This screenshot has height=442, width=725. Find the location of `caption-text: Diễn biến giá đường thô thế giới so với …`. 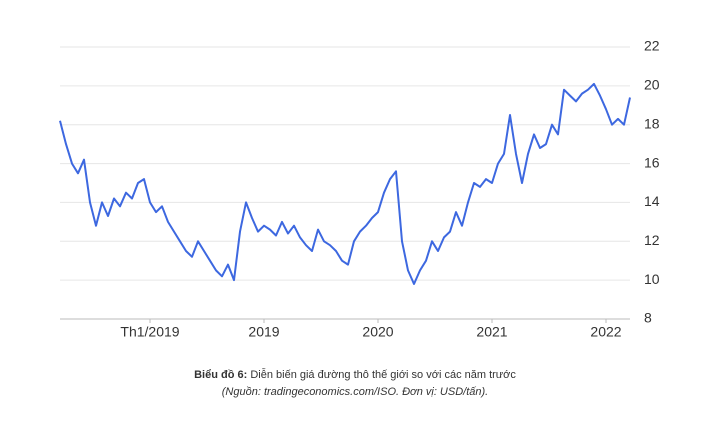

caption-text: Diễn biến giá đường thô thế giới so với … is located at coordinates (381, 374).